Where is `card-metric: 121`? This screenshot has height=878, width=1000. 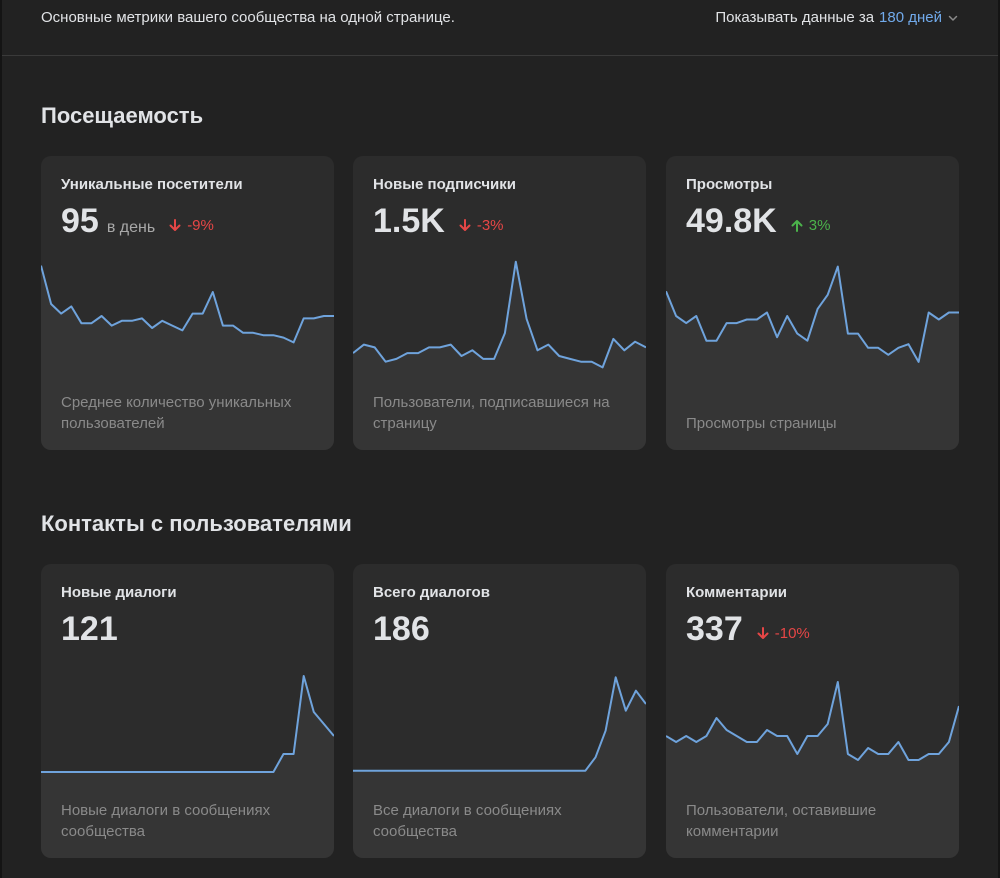
card-metric: 121 is located at coordinates (89, 629).